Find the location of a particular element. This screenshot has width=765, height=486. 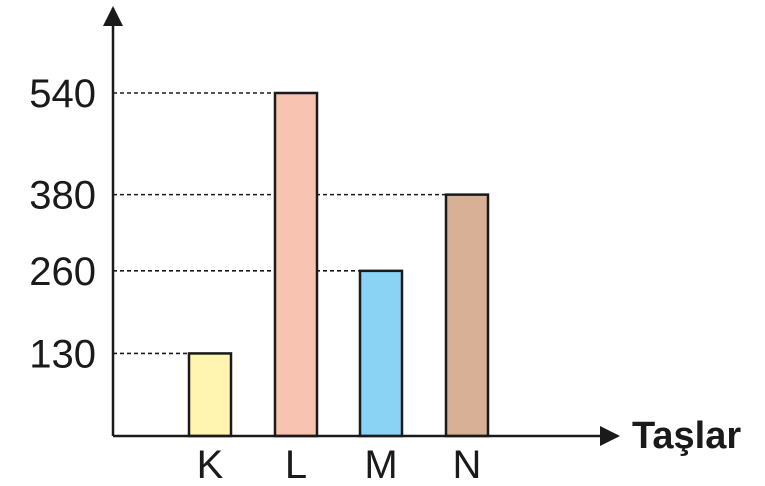

y-tick-labels: 130 260 380 540 is located at coordinates (62, 224).